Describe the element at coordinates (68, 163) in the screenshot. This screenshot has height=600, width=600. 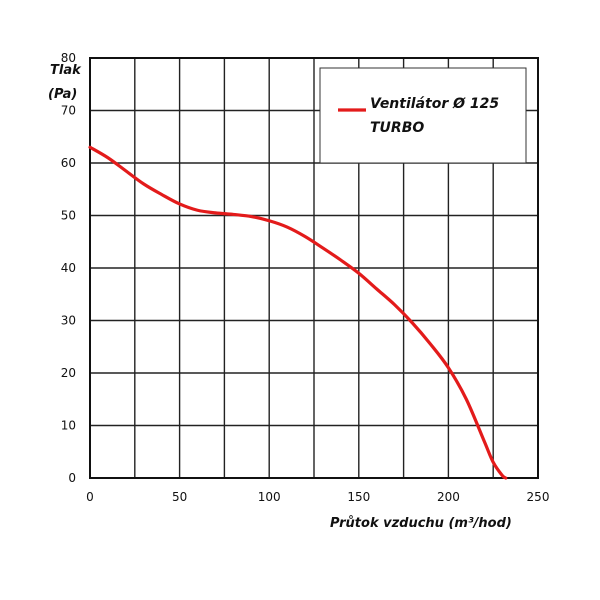
I see `y-tick-label: 60` at that location.